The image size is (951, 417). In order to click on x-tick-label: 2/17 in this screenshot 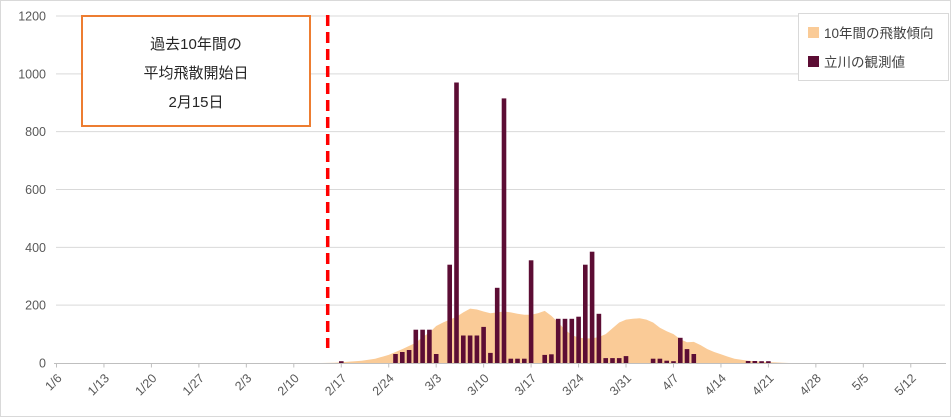, I will do `click(335, 384)`.